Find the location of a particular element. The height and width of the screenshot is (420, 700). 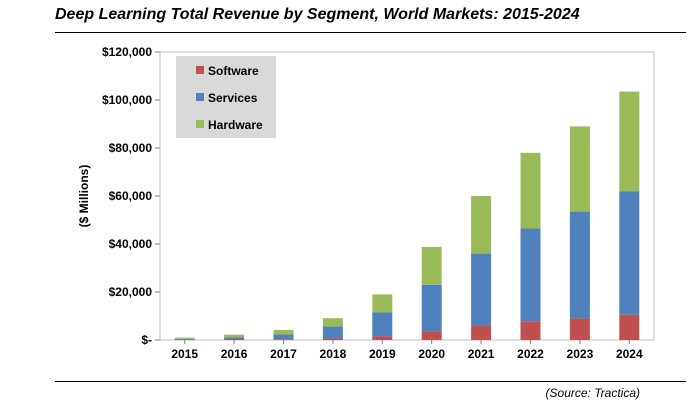

legend-label-services: Services is located at coordinates (233, 98).